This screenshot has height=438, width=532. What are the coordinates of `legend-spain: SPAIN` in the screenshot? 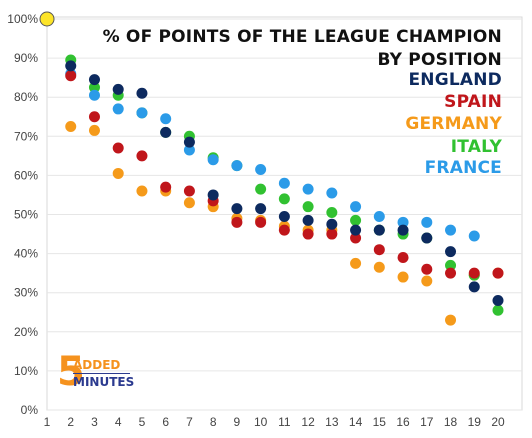 It's located at (473, 102).